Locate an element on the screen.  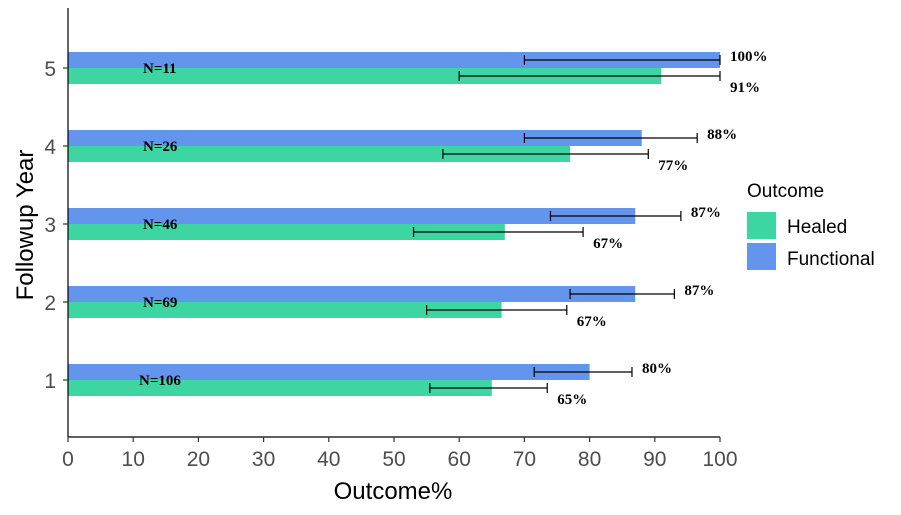
n-label-year-3: N=46 is located at coordinates (160, 225).